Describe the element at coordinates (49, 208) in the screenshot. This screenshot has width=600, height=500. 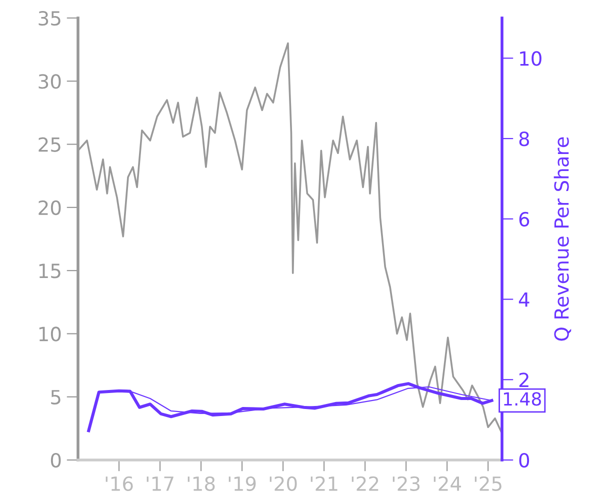
I see `y-tick-label: 20` at that location.